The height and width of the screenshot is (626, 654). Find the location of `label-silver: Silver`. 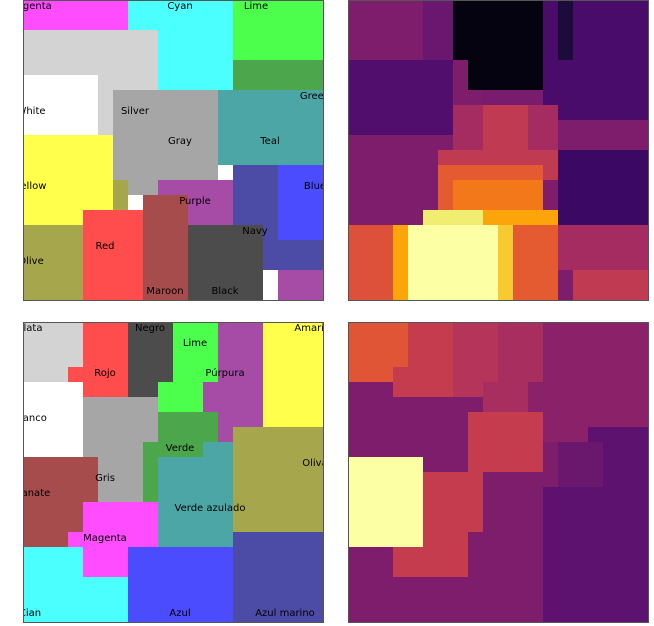

label-silver: Silver is located at coordinates (135, 111).